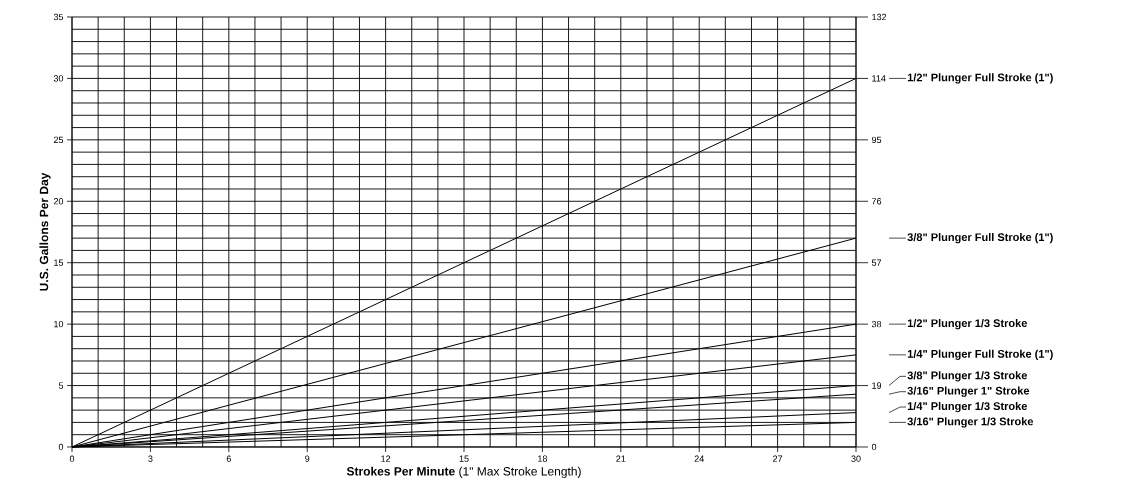 The image size is (1123, 502). Describe the element at coordinates (58, 17) in the screenshot. I see `y-tick-label: 35` at that location.